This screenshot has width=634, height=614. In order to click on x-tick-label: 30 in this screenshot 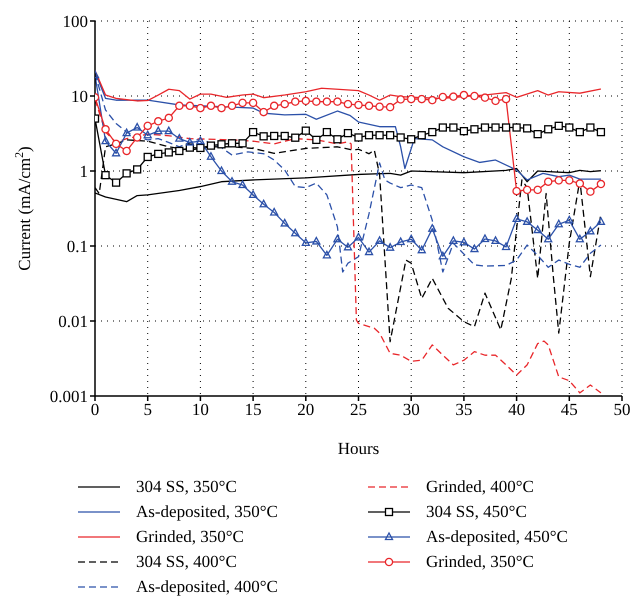, I will do `click(411, 410)`.